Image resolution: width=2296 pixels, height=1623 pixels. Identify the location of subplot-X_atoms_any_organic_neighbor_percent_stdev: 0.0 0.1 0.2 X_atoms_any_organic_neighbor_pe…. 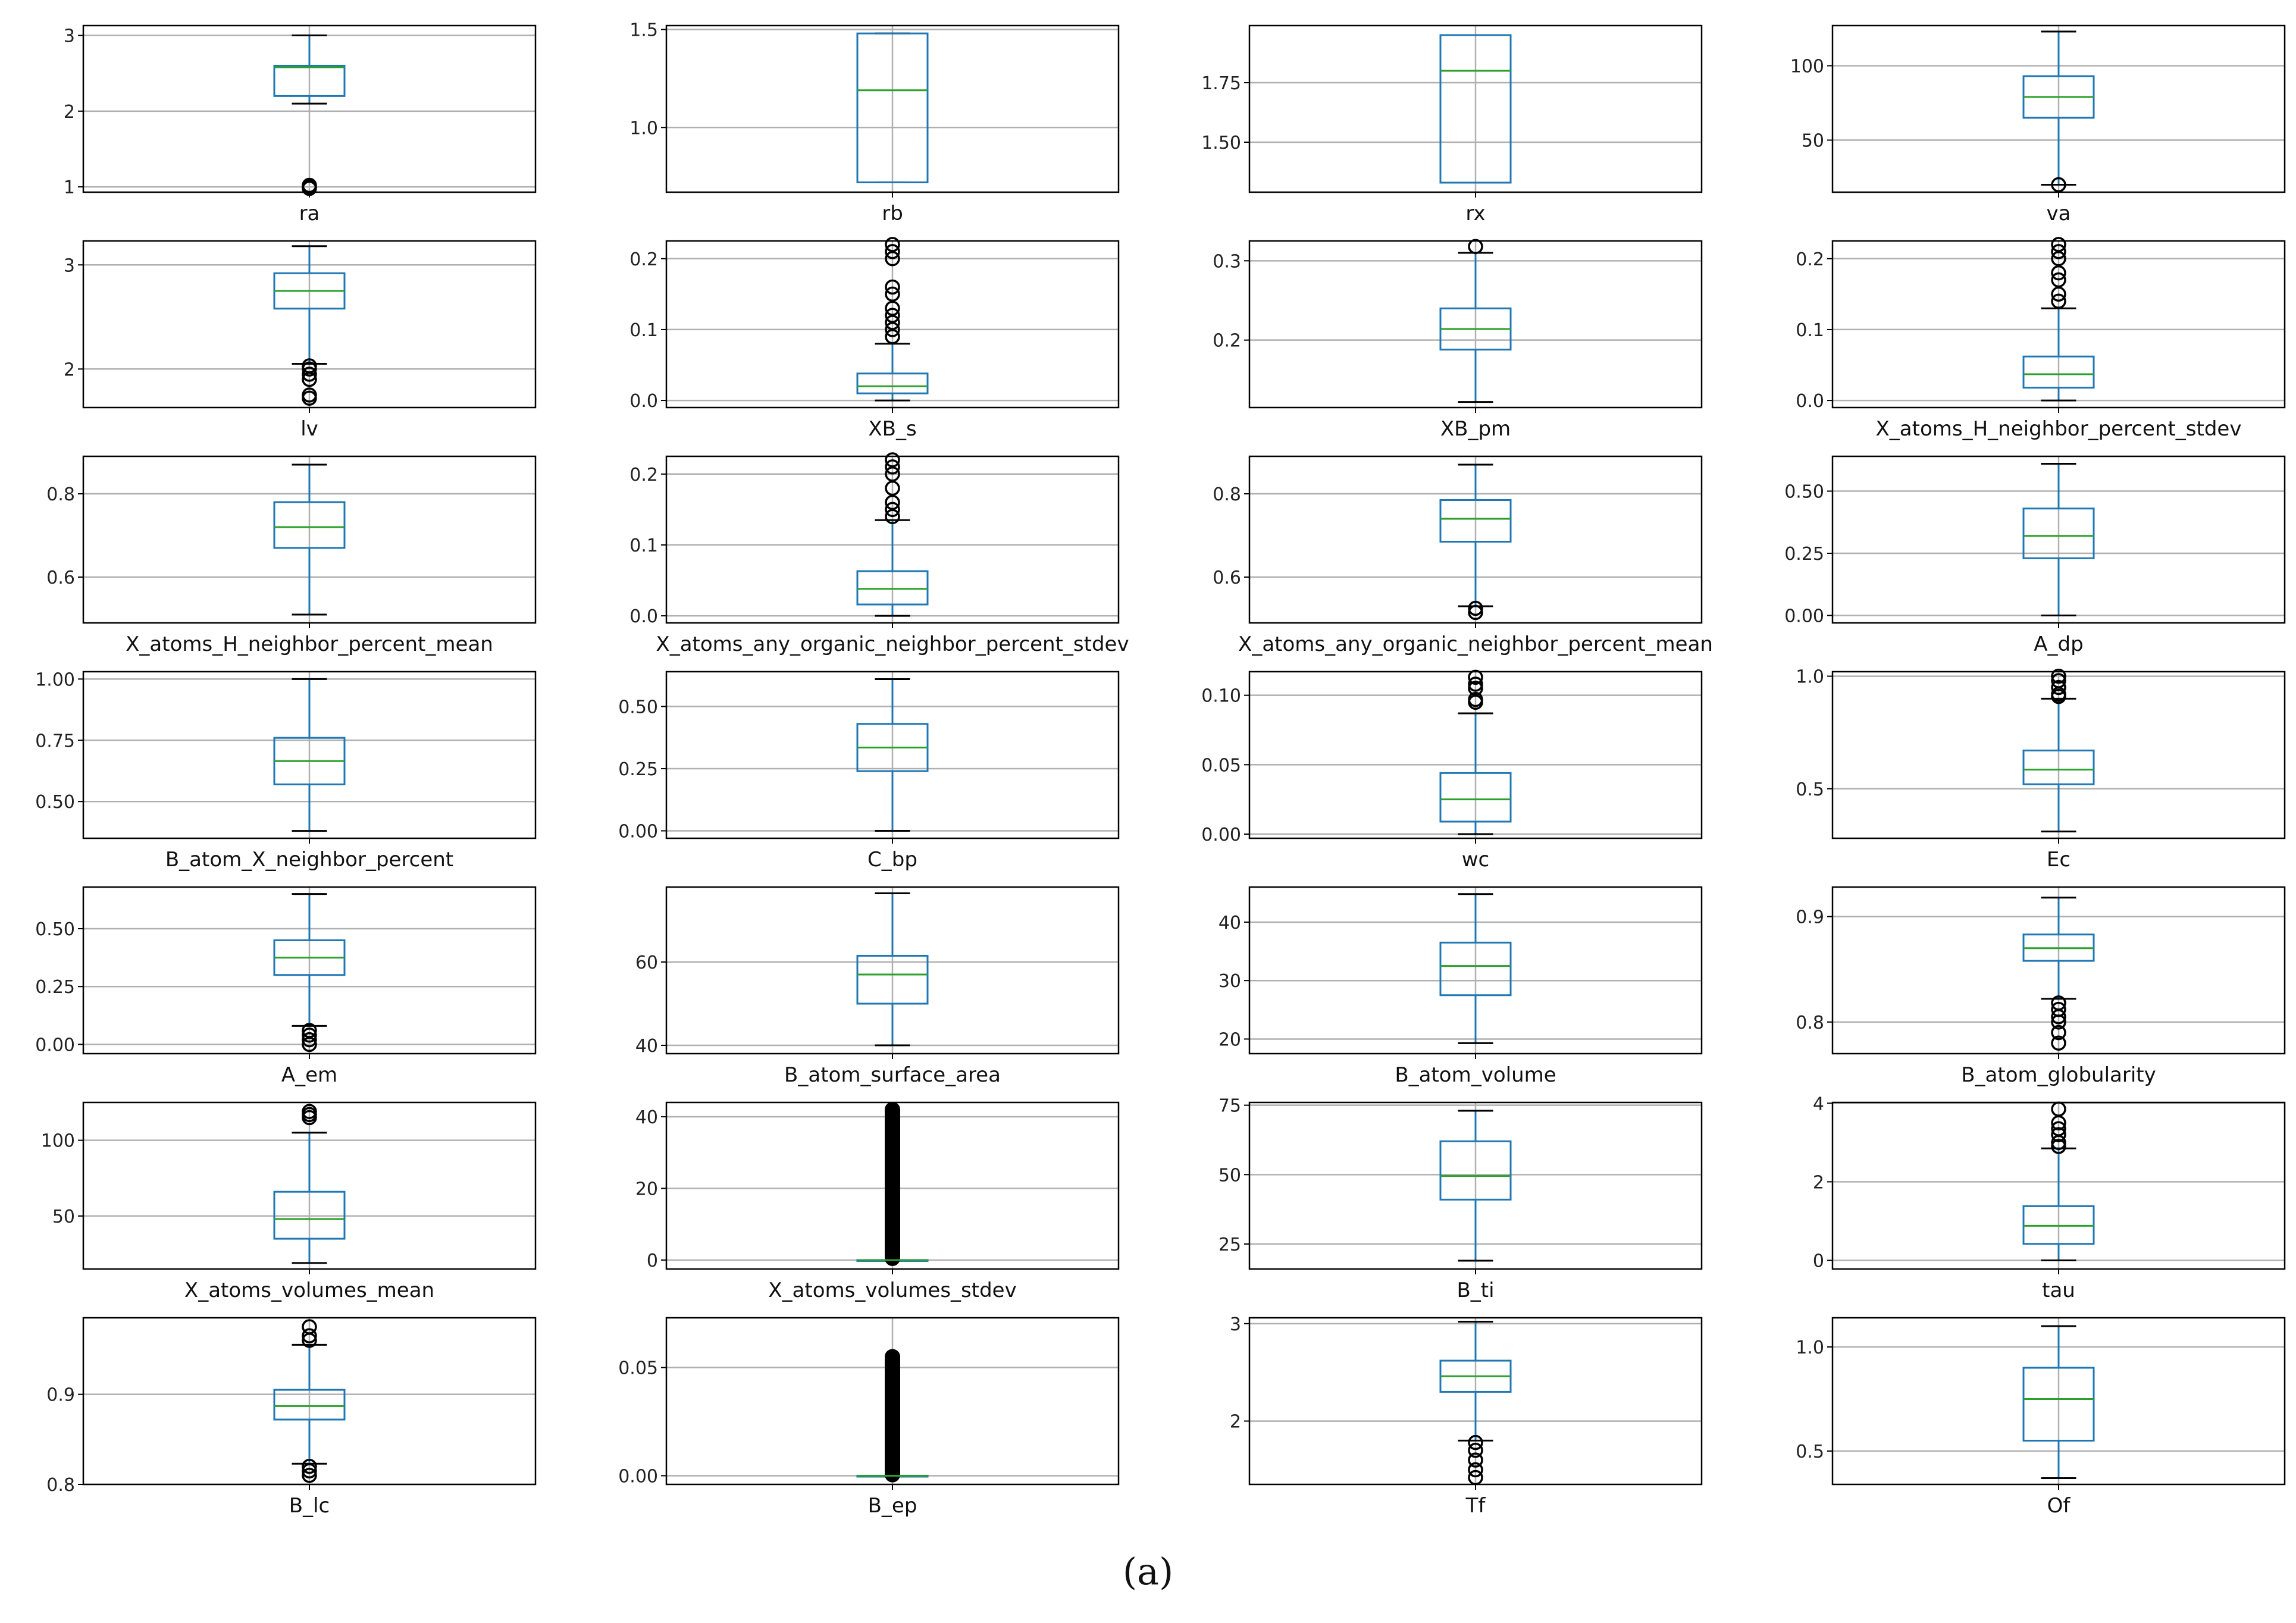
(879, 554).